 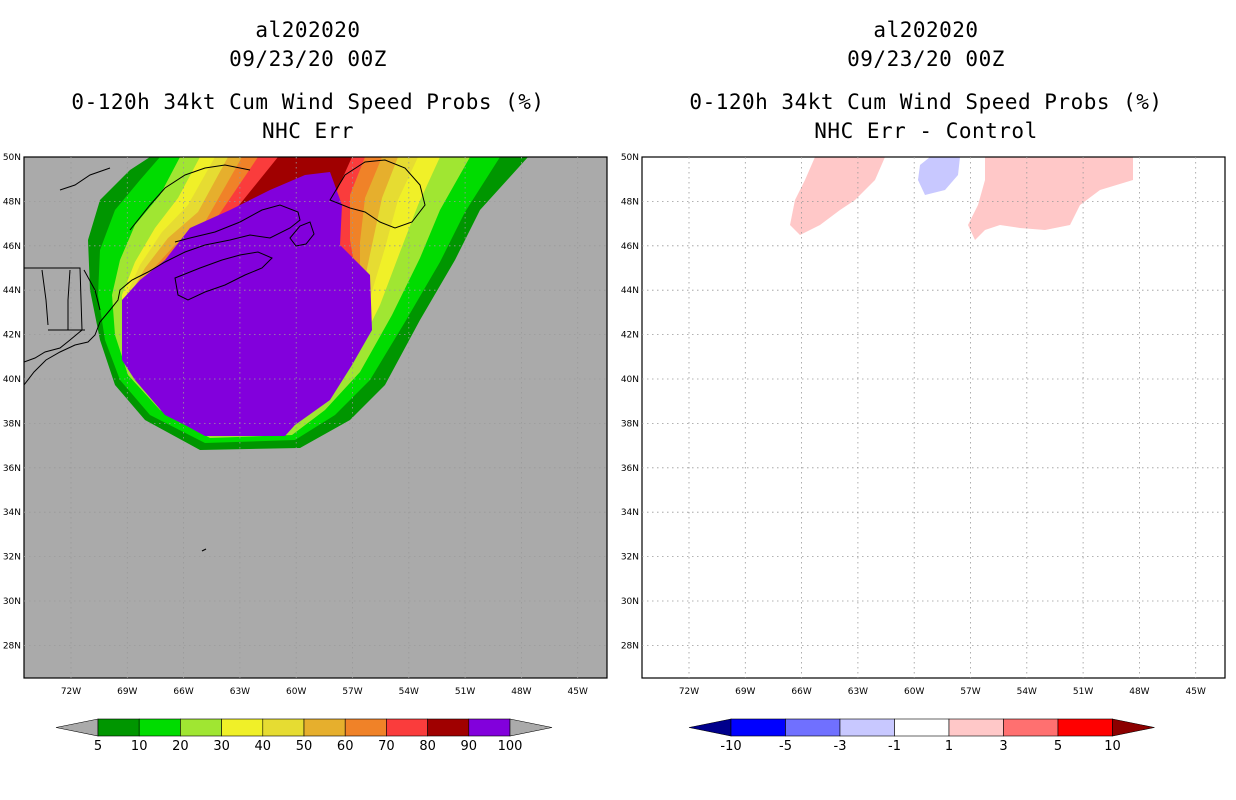 I want to click on left-datetime: 09/23/20 00Z, so click(x=308, y=59).